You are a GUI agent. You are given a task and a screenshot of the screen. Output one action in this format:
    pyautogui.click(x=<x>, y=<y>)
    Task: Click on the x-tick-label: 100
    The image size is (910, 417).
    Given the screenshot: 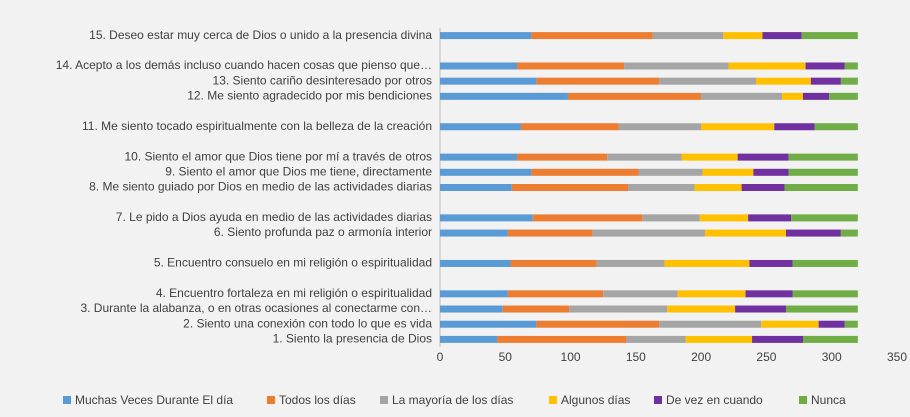 What is the action you would take?
    pyautogui.click(x=571, y=357)
    